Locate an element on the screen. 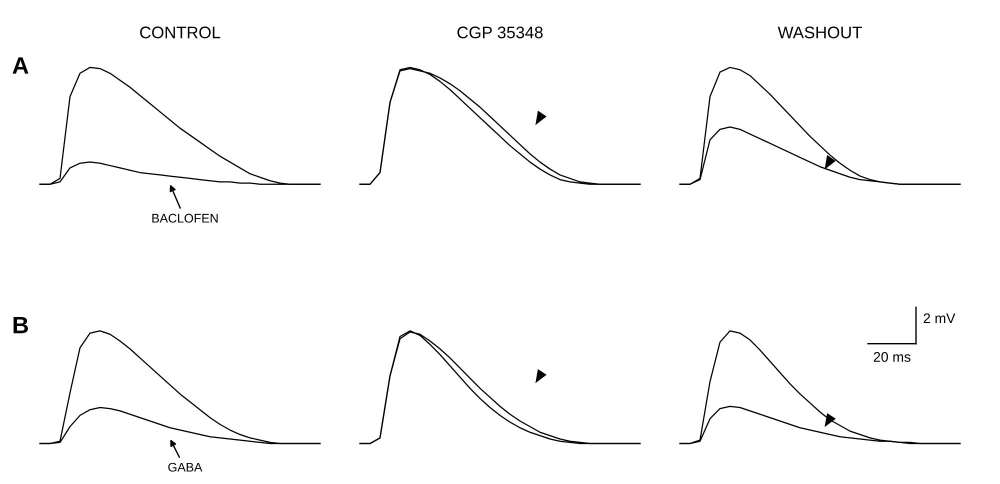  text: BACLOFEN is located at coordinates (185, 218).